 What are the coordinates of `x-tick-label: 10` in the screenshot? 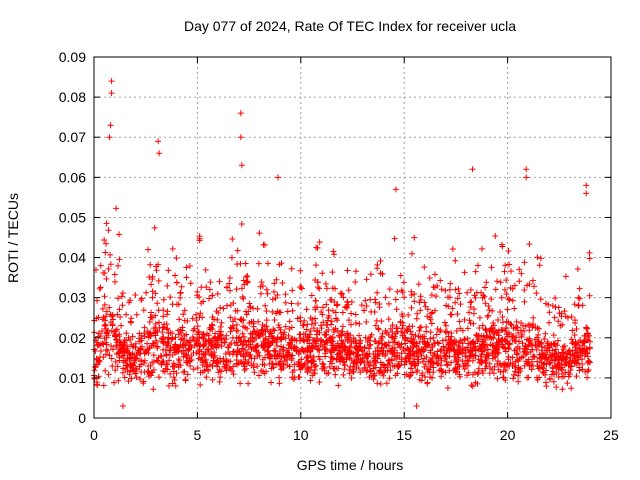 It's located at (301, 435).